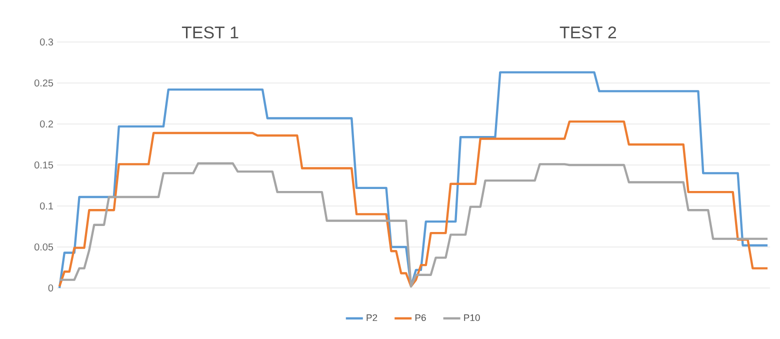 This screenshot has height=339, width=780. What do you see at coordinates (588, 32) in the screenshot?
I see `text: TEST 2` at bounding box center [588, 32].